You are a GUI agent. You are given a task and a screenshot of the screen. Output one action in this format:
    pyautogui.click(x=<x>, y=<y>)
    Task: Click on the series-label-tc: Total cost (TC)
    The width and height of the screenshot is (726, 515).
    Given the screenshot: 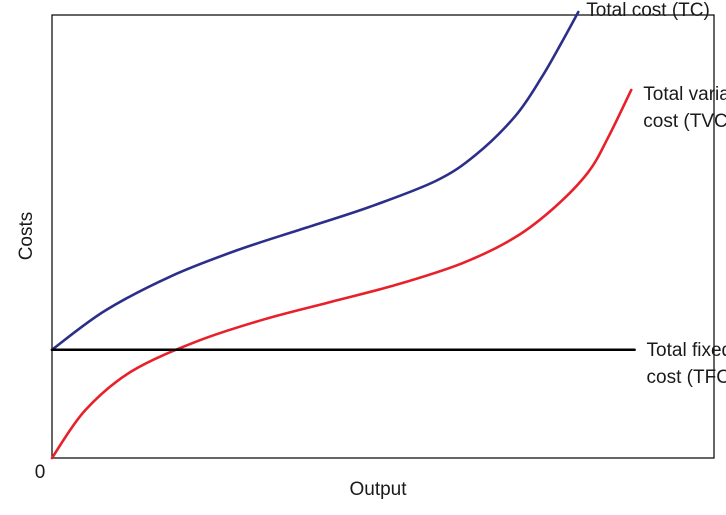 What is the action you would take?
    pyautogui.click(x=648, y=10)
    